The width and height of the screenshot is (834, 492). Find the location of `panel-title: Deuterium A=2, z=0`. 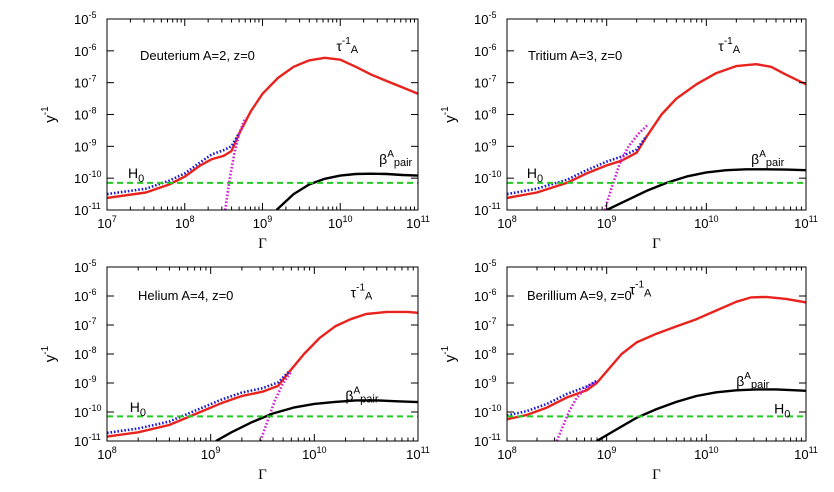

panel-title: Deuterium A=2, z=0 is located at coordinates (197, 55).